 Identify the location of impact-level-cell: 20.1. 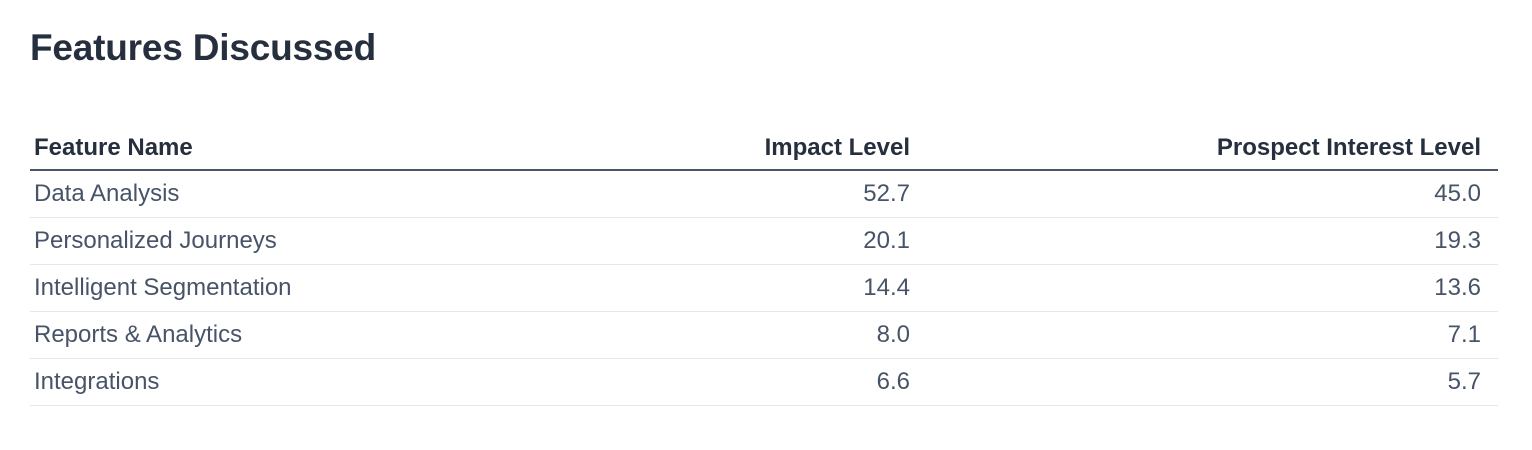
(773, 241).